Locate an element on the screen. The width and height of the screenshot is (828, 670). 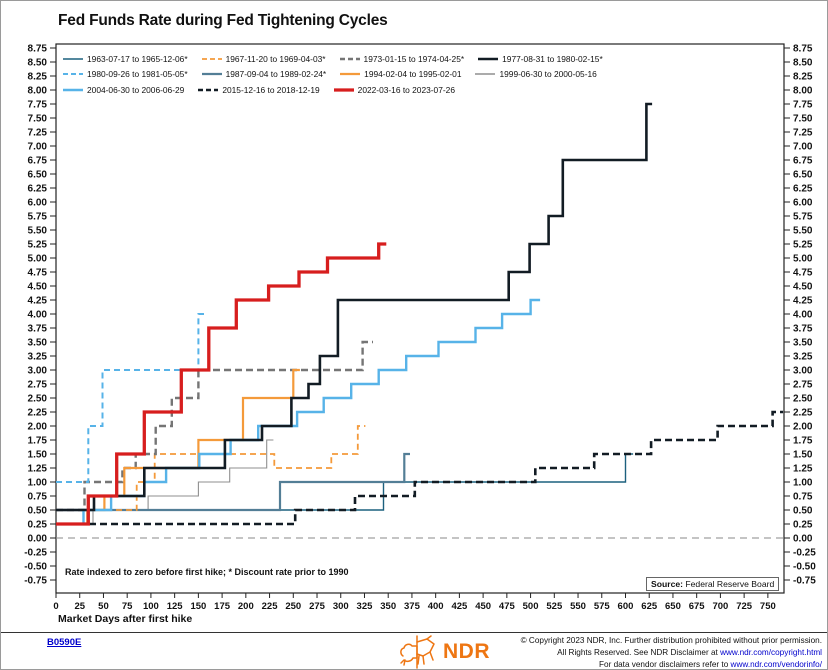
x-tick-label: 625 is located at coordinates (649, 606).